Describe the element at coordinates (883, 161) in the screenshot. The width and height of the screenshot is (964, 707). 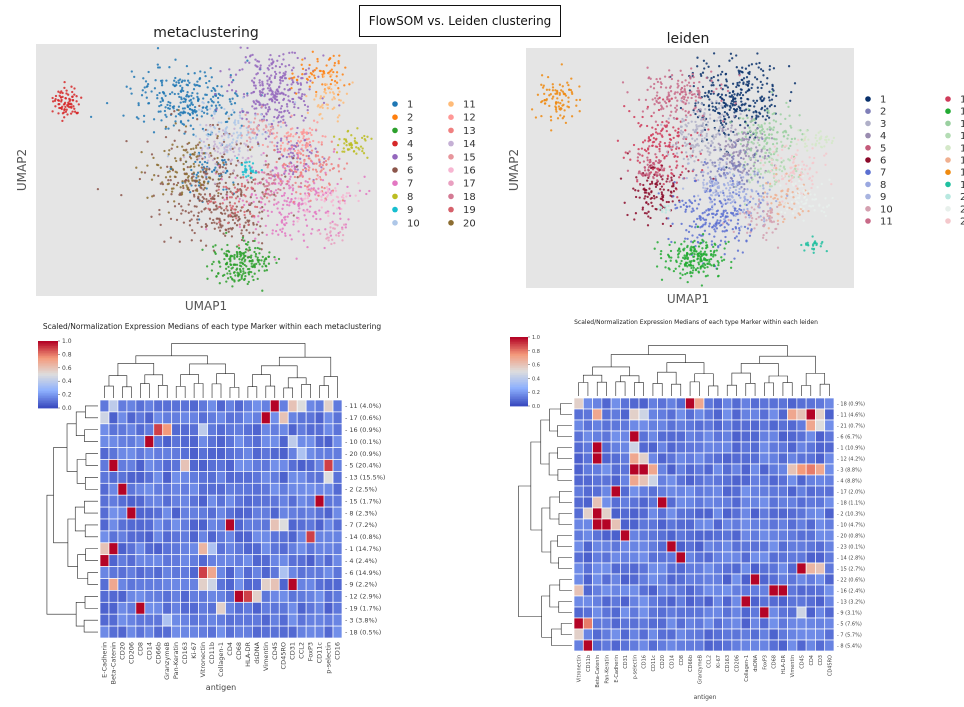
I see `legend-label: 6` at that location.